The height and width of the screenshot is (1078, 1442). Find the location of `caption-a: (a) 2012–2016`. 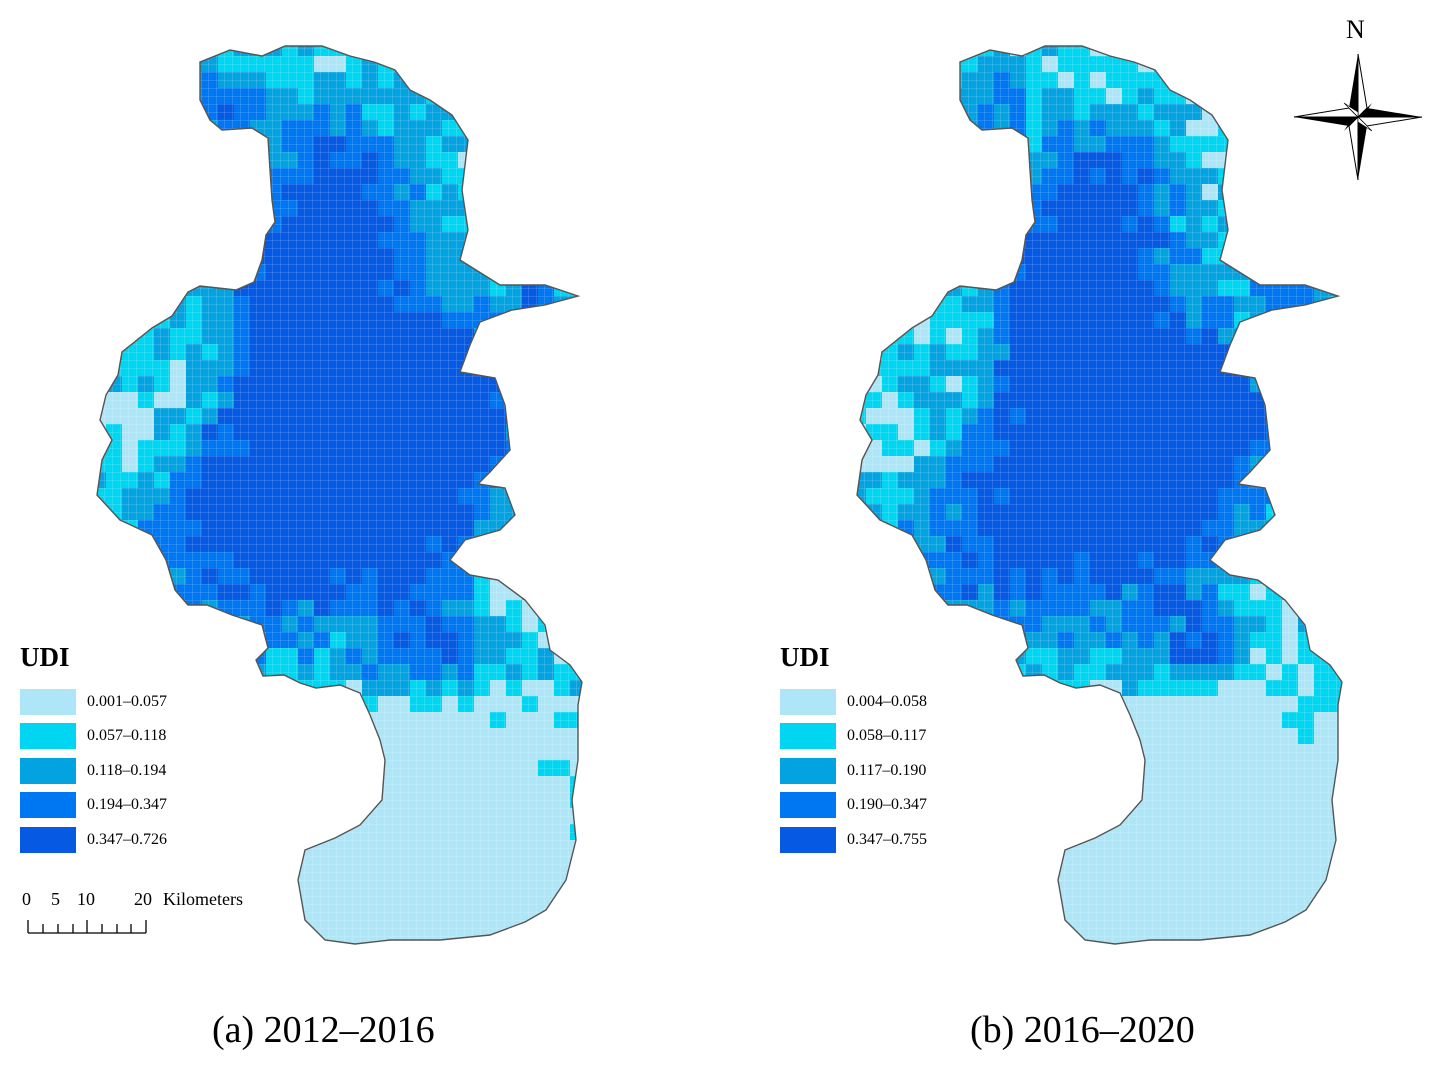

caption-a: (a) 2012–2016 is located at coordinates (323, 1030).